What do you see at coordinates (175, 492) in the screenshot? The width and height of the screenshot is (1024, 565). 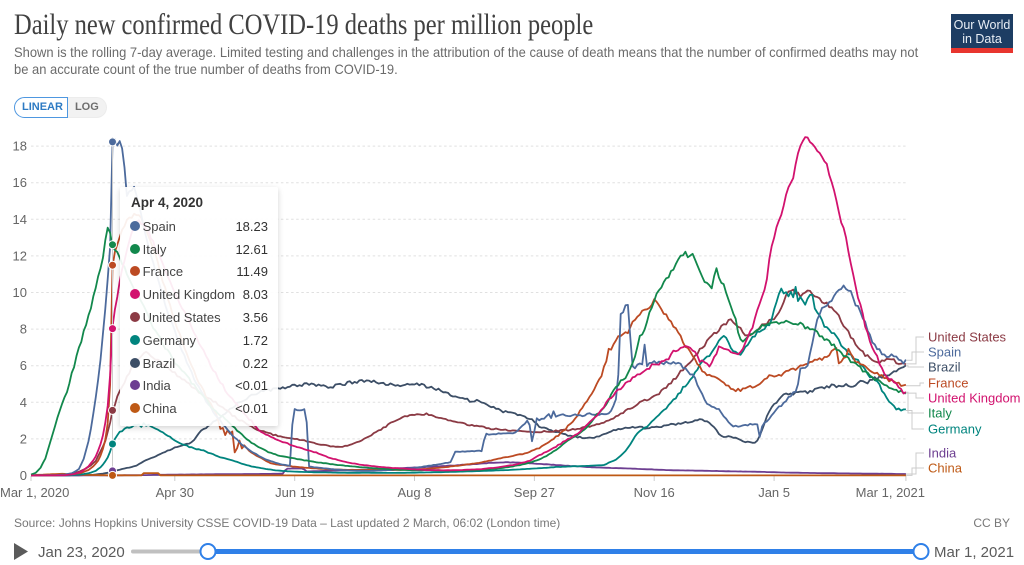 I see `svg-text: Apr 30` at bounding box center [175, 492].